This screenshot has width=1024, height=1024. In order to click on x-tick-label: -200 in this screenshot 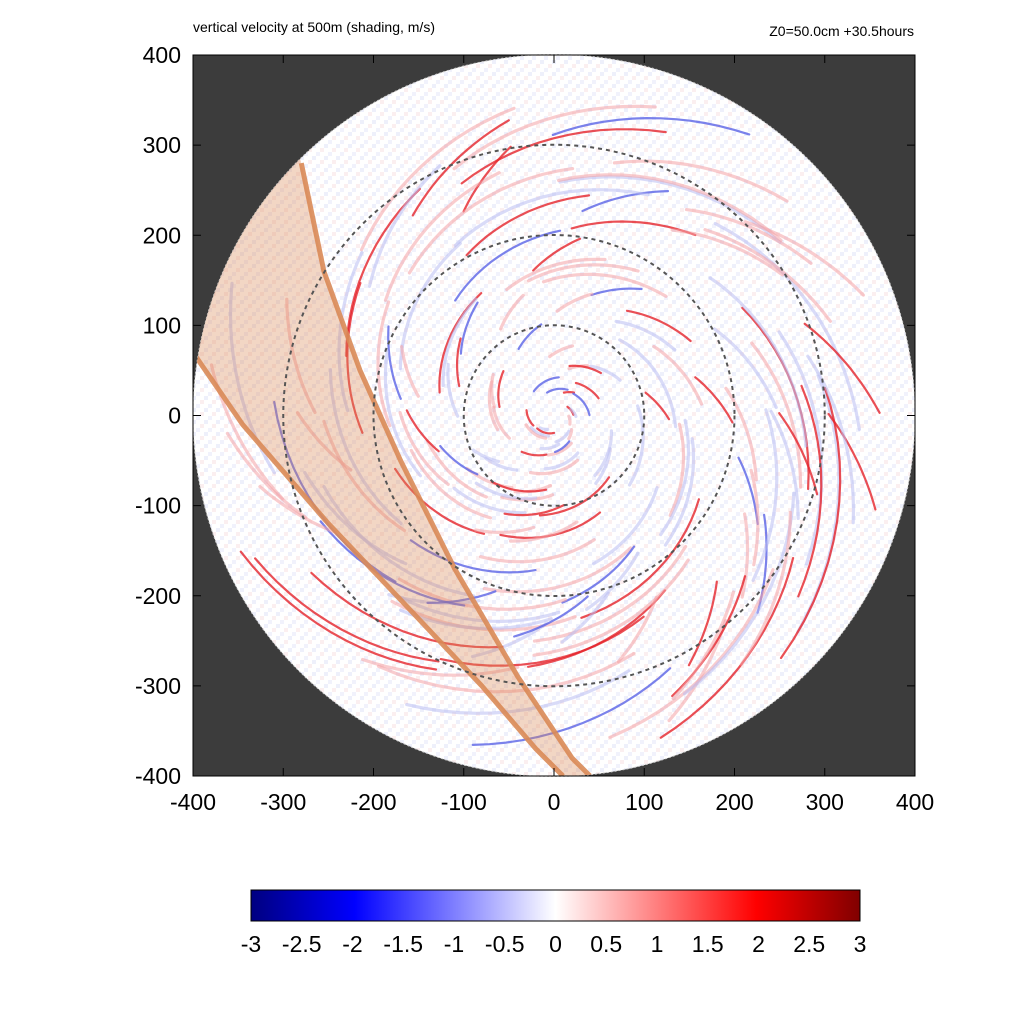, I will do `click(373, 802)`.